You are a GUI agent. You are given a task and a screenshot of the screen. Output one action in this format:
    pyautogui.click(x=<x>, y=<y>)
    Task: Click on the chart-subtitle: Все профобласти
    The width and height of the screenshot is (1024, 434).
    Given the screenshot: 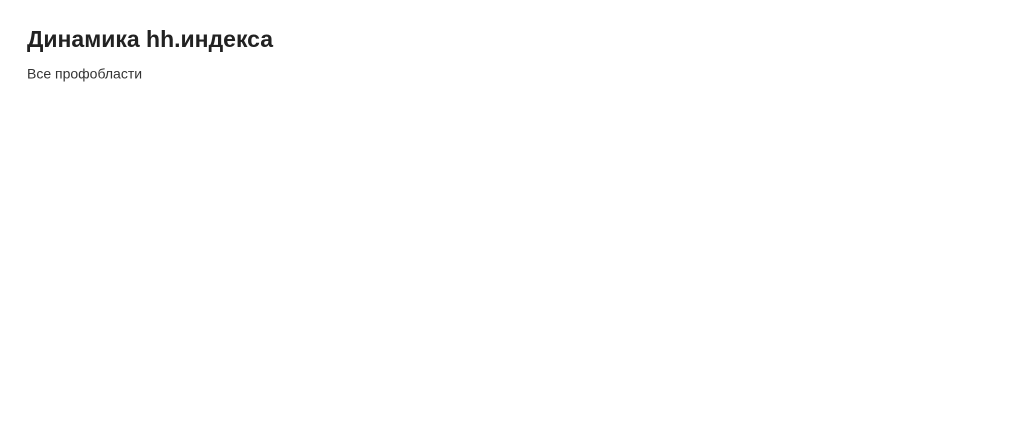 What is the action you would take?
    pyautogui.click(x=84, y=74)
    